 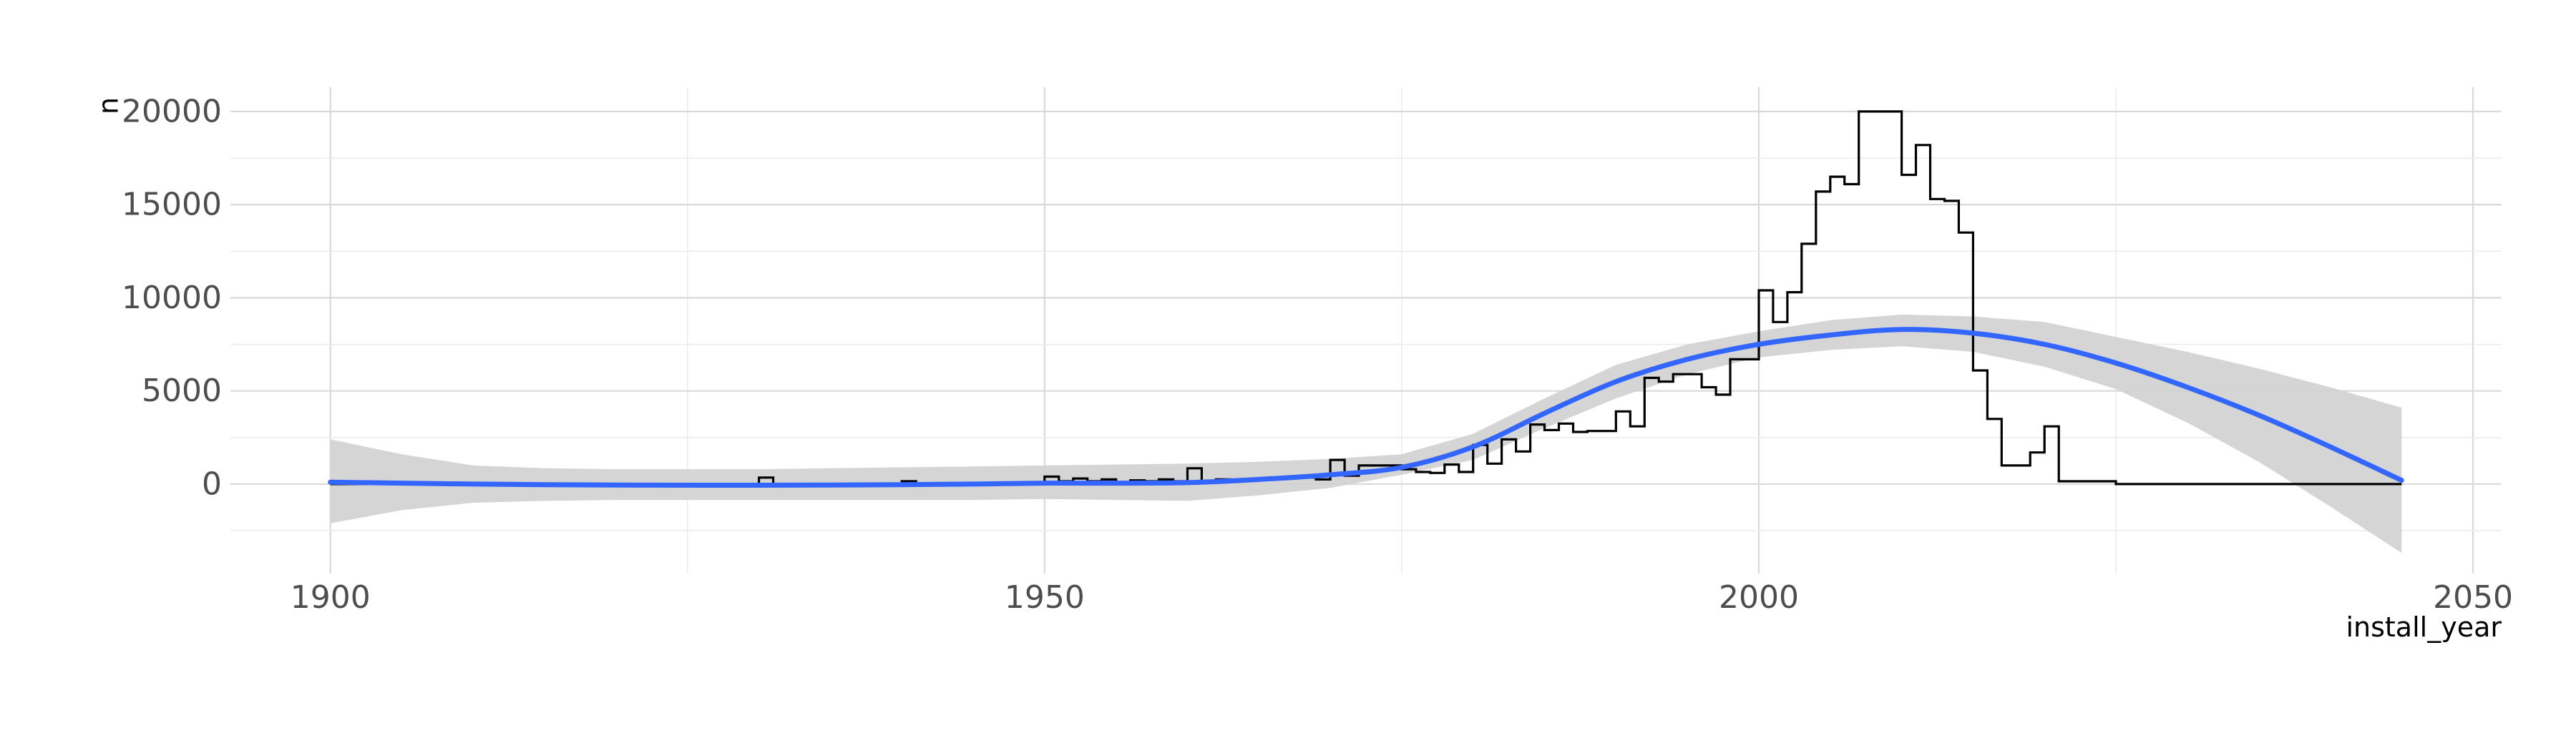 What do you see at coordinates (1759, 597) in the screenshot?
I see `x-tick-label: 2000` at bounding box center [1759, 597].